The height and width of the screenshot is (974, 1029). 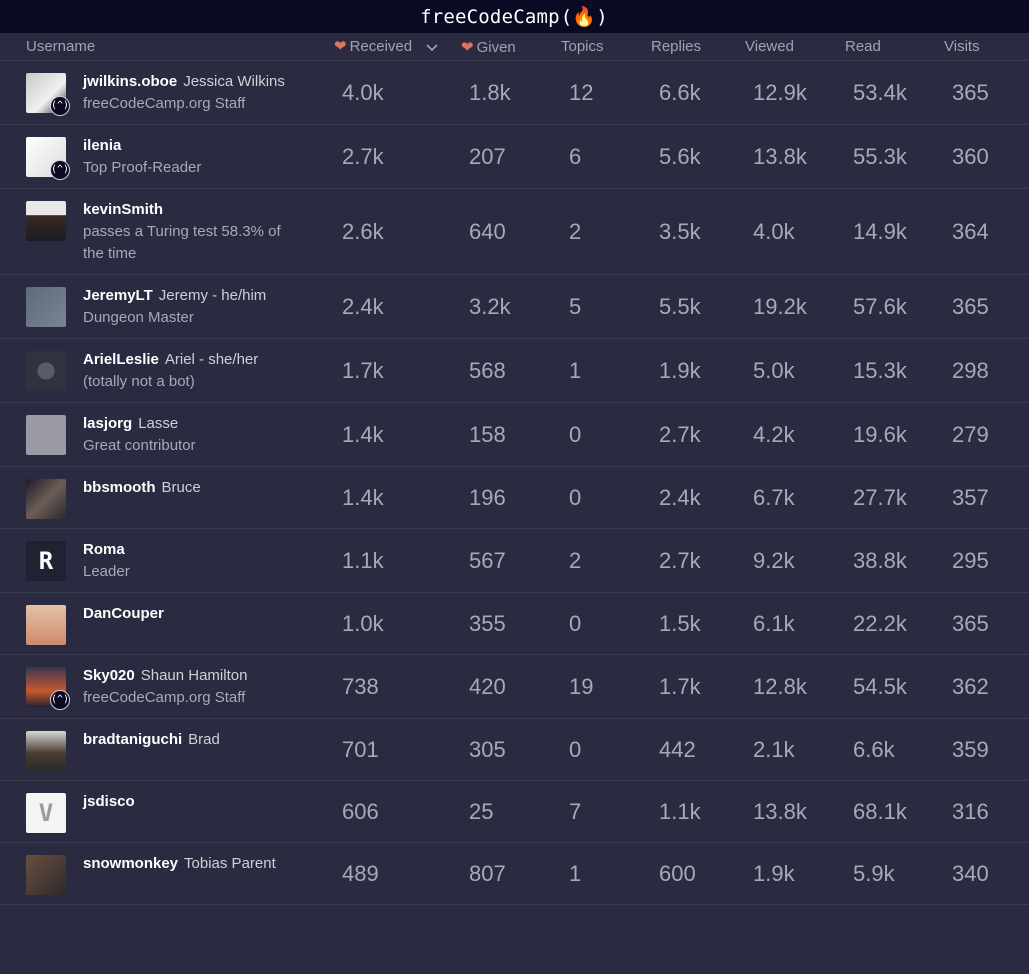 I want to click on username-link: Sky020, so click(x=109, y=675).